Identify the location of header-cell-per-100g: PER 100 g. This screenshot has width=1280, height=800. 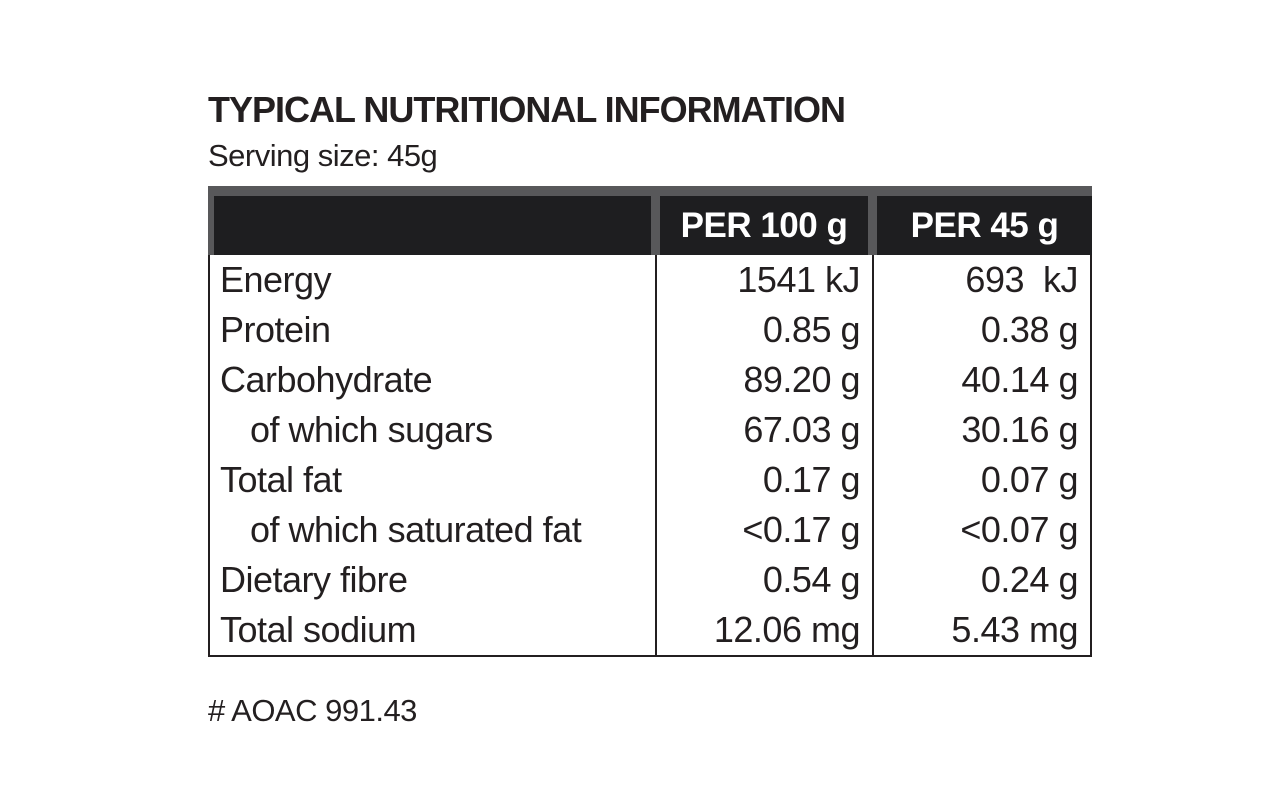
(764, 225).